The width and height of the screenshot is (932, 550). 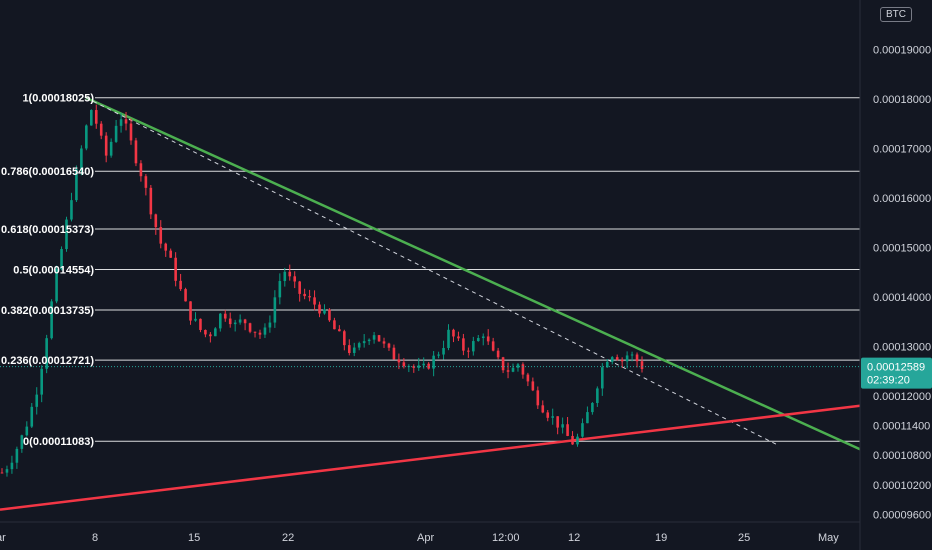 What do you see at coordinates (902, 456) in the screenshot?
I see `y-tick-label: 0.00010800` at bounding box center [902, 456].